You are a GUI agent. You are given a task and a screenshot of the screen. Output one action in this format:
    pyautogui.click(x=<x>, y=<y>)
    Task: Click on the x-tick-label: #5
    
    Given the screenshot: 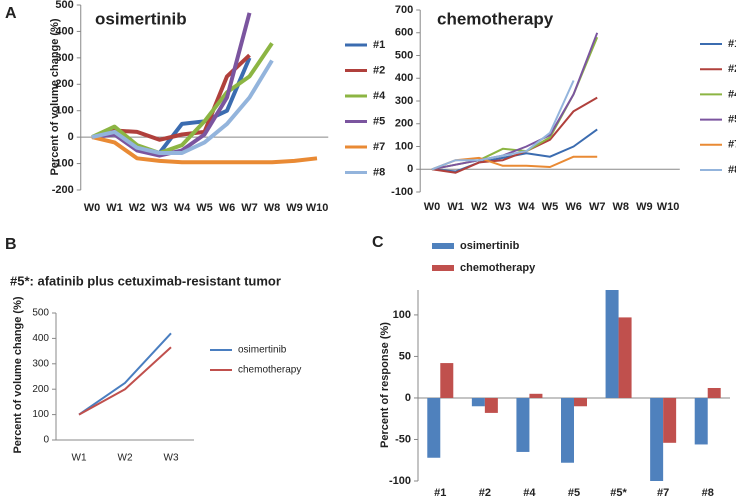 What is the action you would take?
    pyautogui.click(x=574, y=493)
    